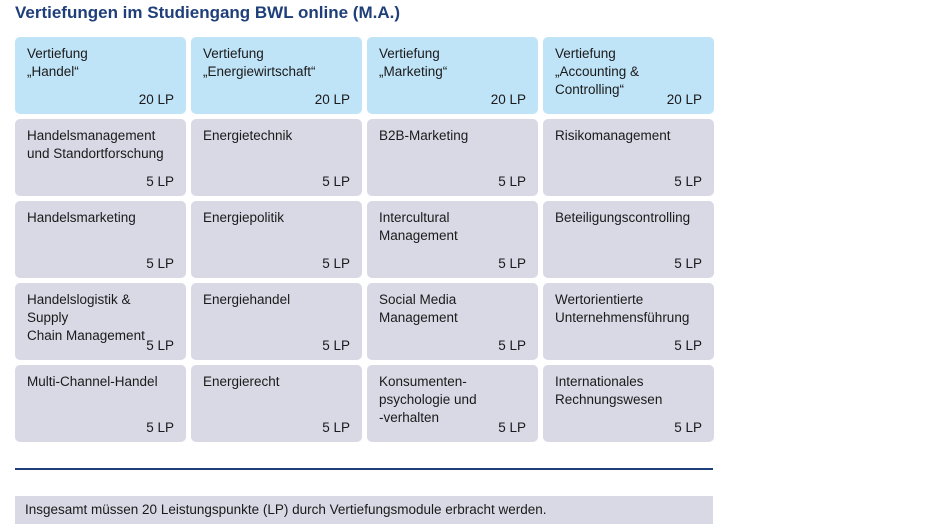  What do you see at coordinates (100, 239) in the screenshot?
I see `module-card: Handelsmarketing 5 LP` at bounding box center [100, 239].